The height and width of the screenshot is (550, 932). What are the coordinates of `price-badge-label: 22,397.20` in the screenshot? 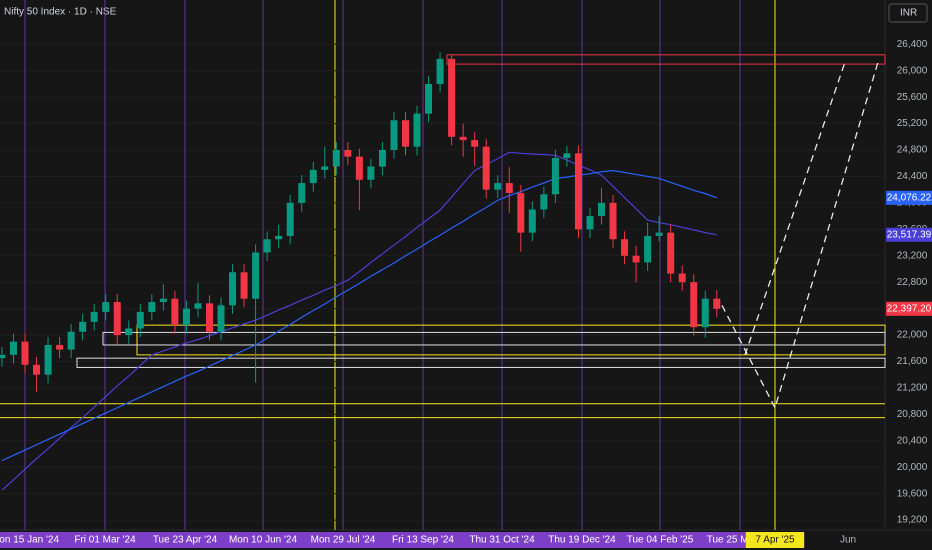 It's located at (909, 308).